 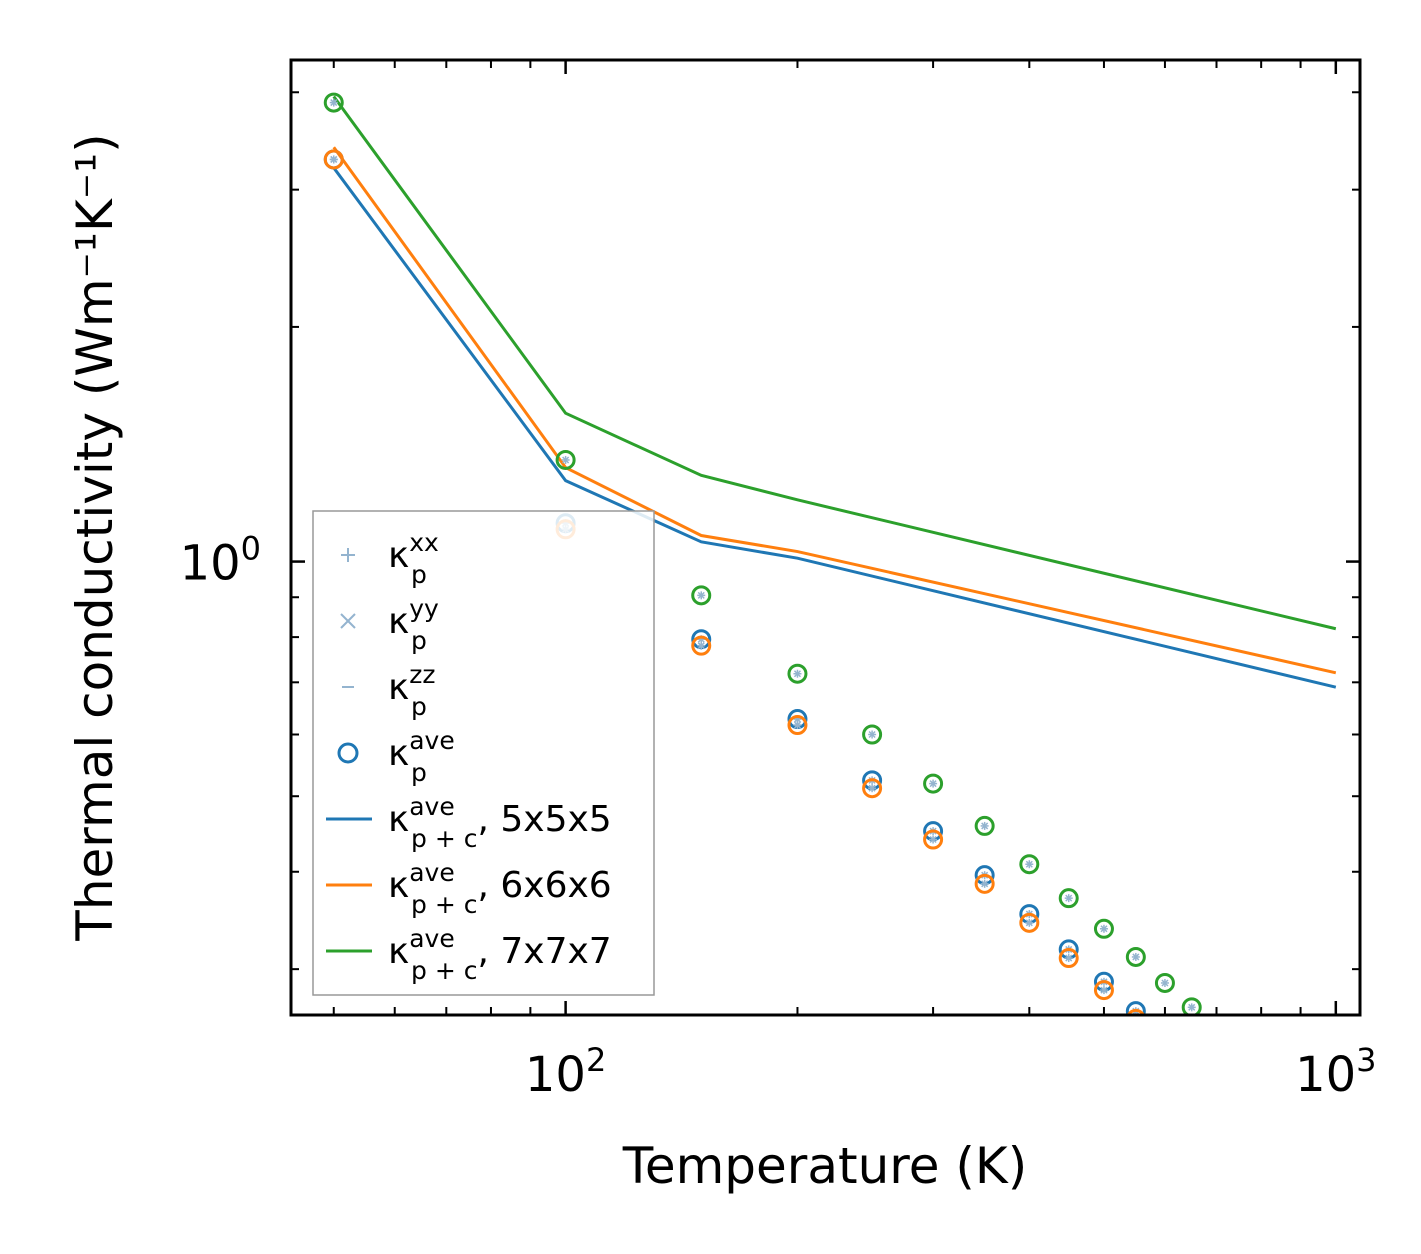 I want to click on x-tick-label-1: 102, so click(x=565, y=1072).